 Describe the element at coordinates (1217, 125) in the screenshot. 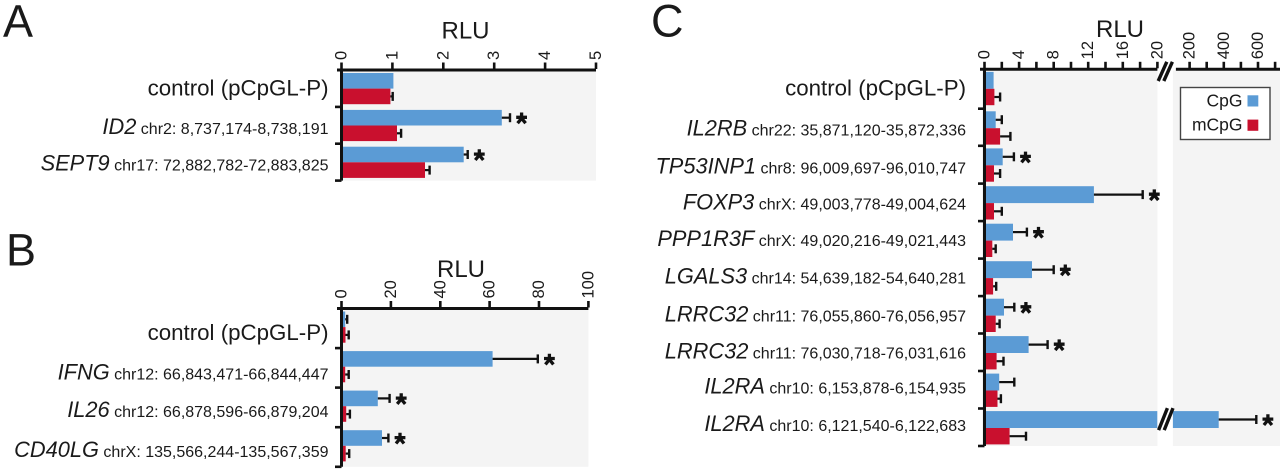

I see `svg-text: mCpG` at that location.